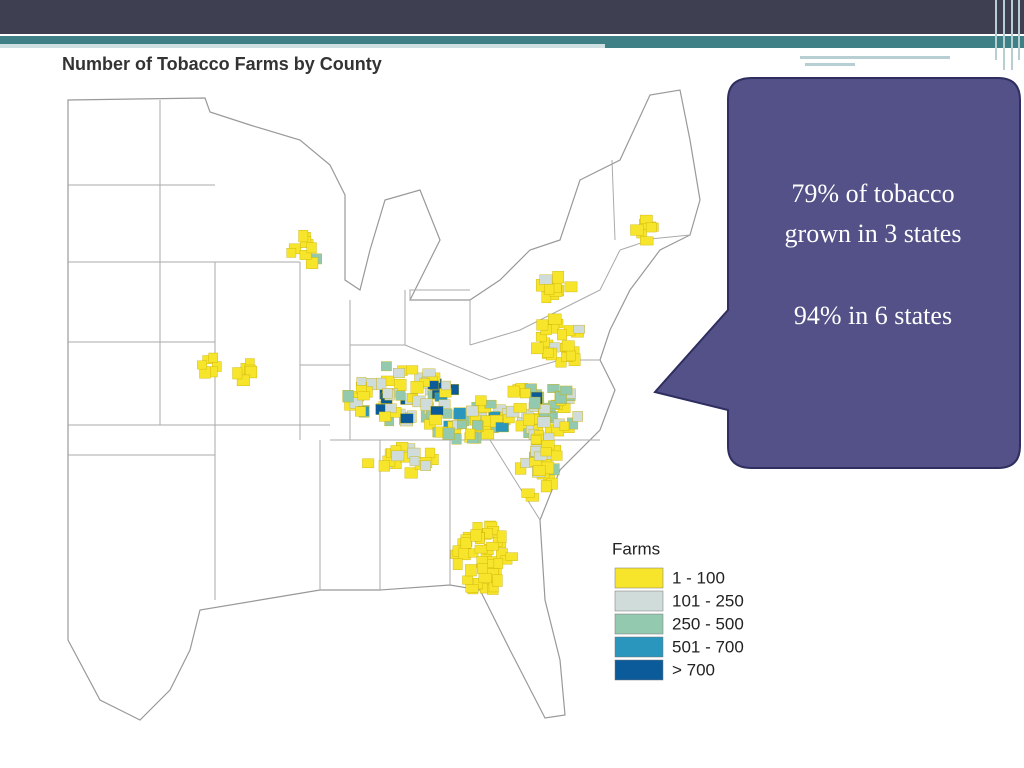 The width and height of the screenshot is (1024, 768). Describe the element at coordinates (873, 315) in the screenshot. I see `callout-paragraph: 94% in 6 states` at that location.